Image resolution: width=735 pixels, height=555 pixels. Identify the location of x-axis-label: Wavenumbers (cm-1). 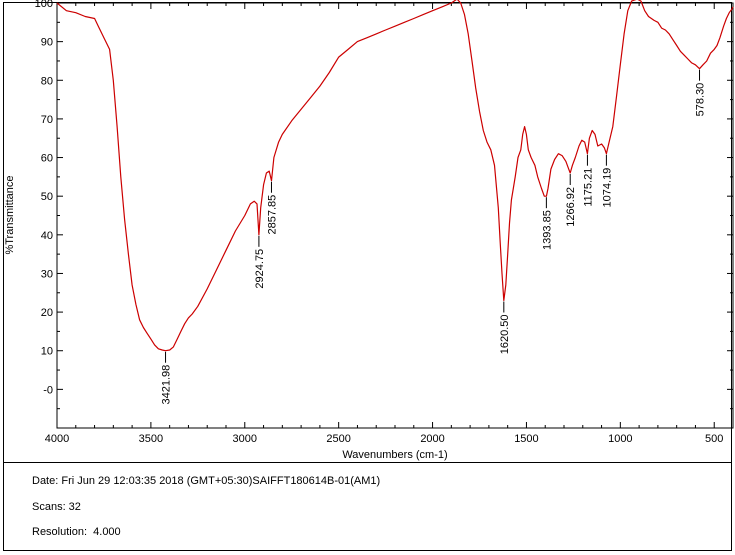
(394, 455).